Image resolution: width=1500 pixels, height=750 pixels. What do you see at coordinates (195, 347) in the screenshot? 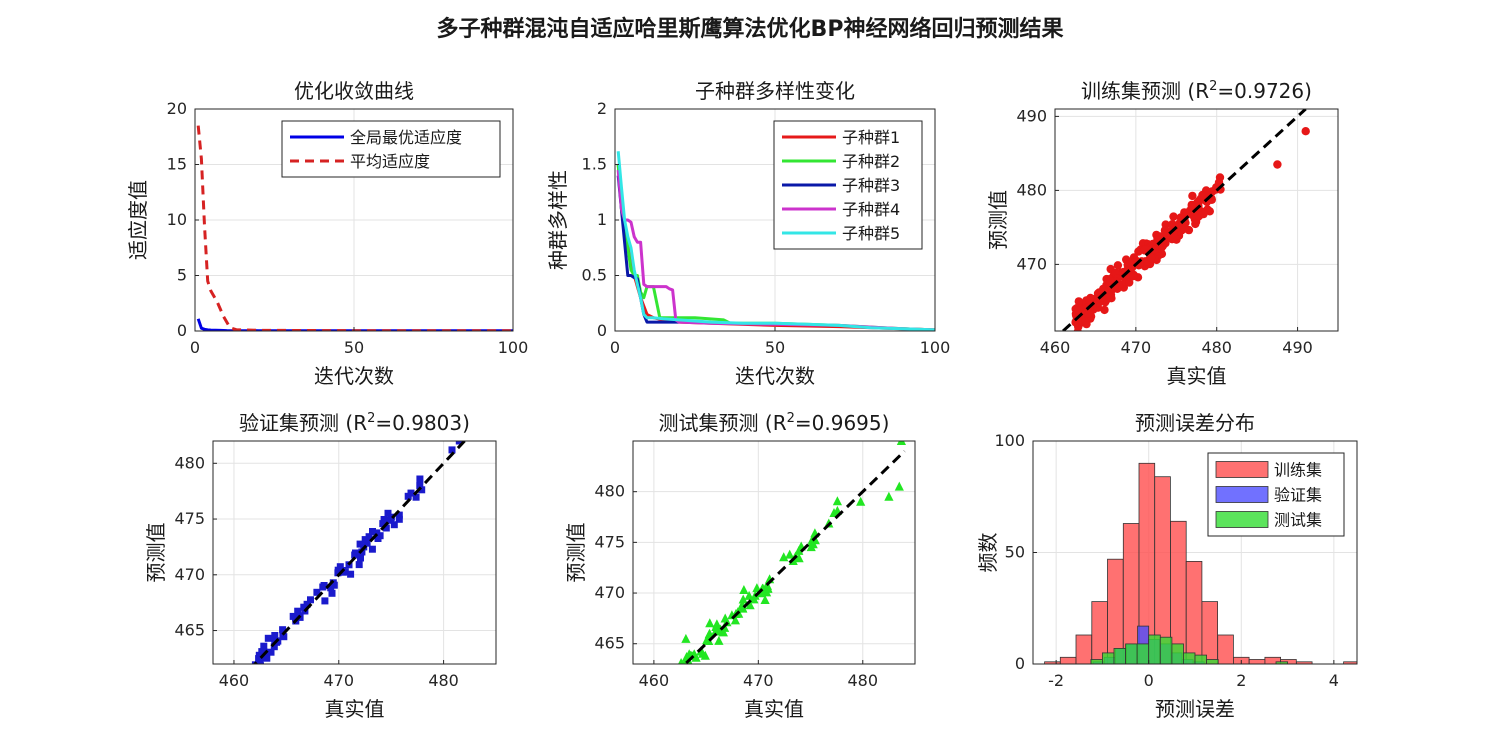
I see `x-tick-label: 0` at bounding box center [195, 347].